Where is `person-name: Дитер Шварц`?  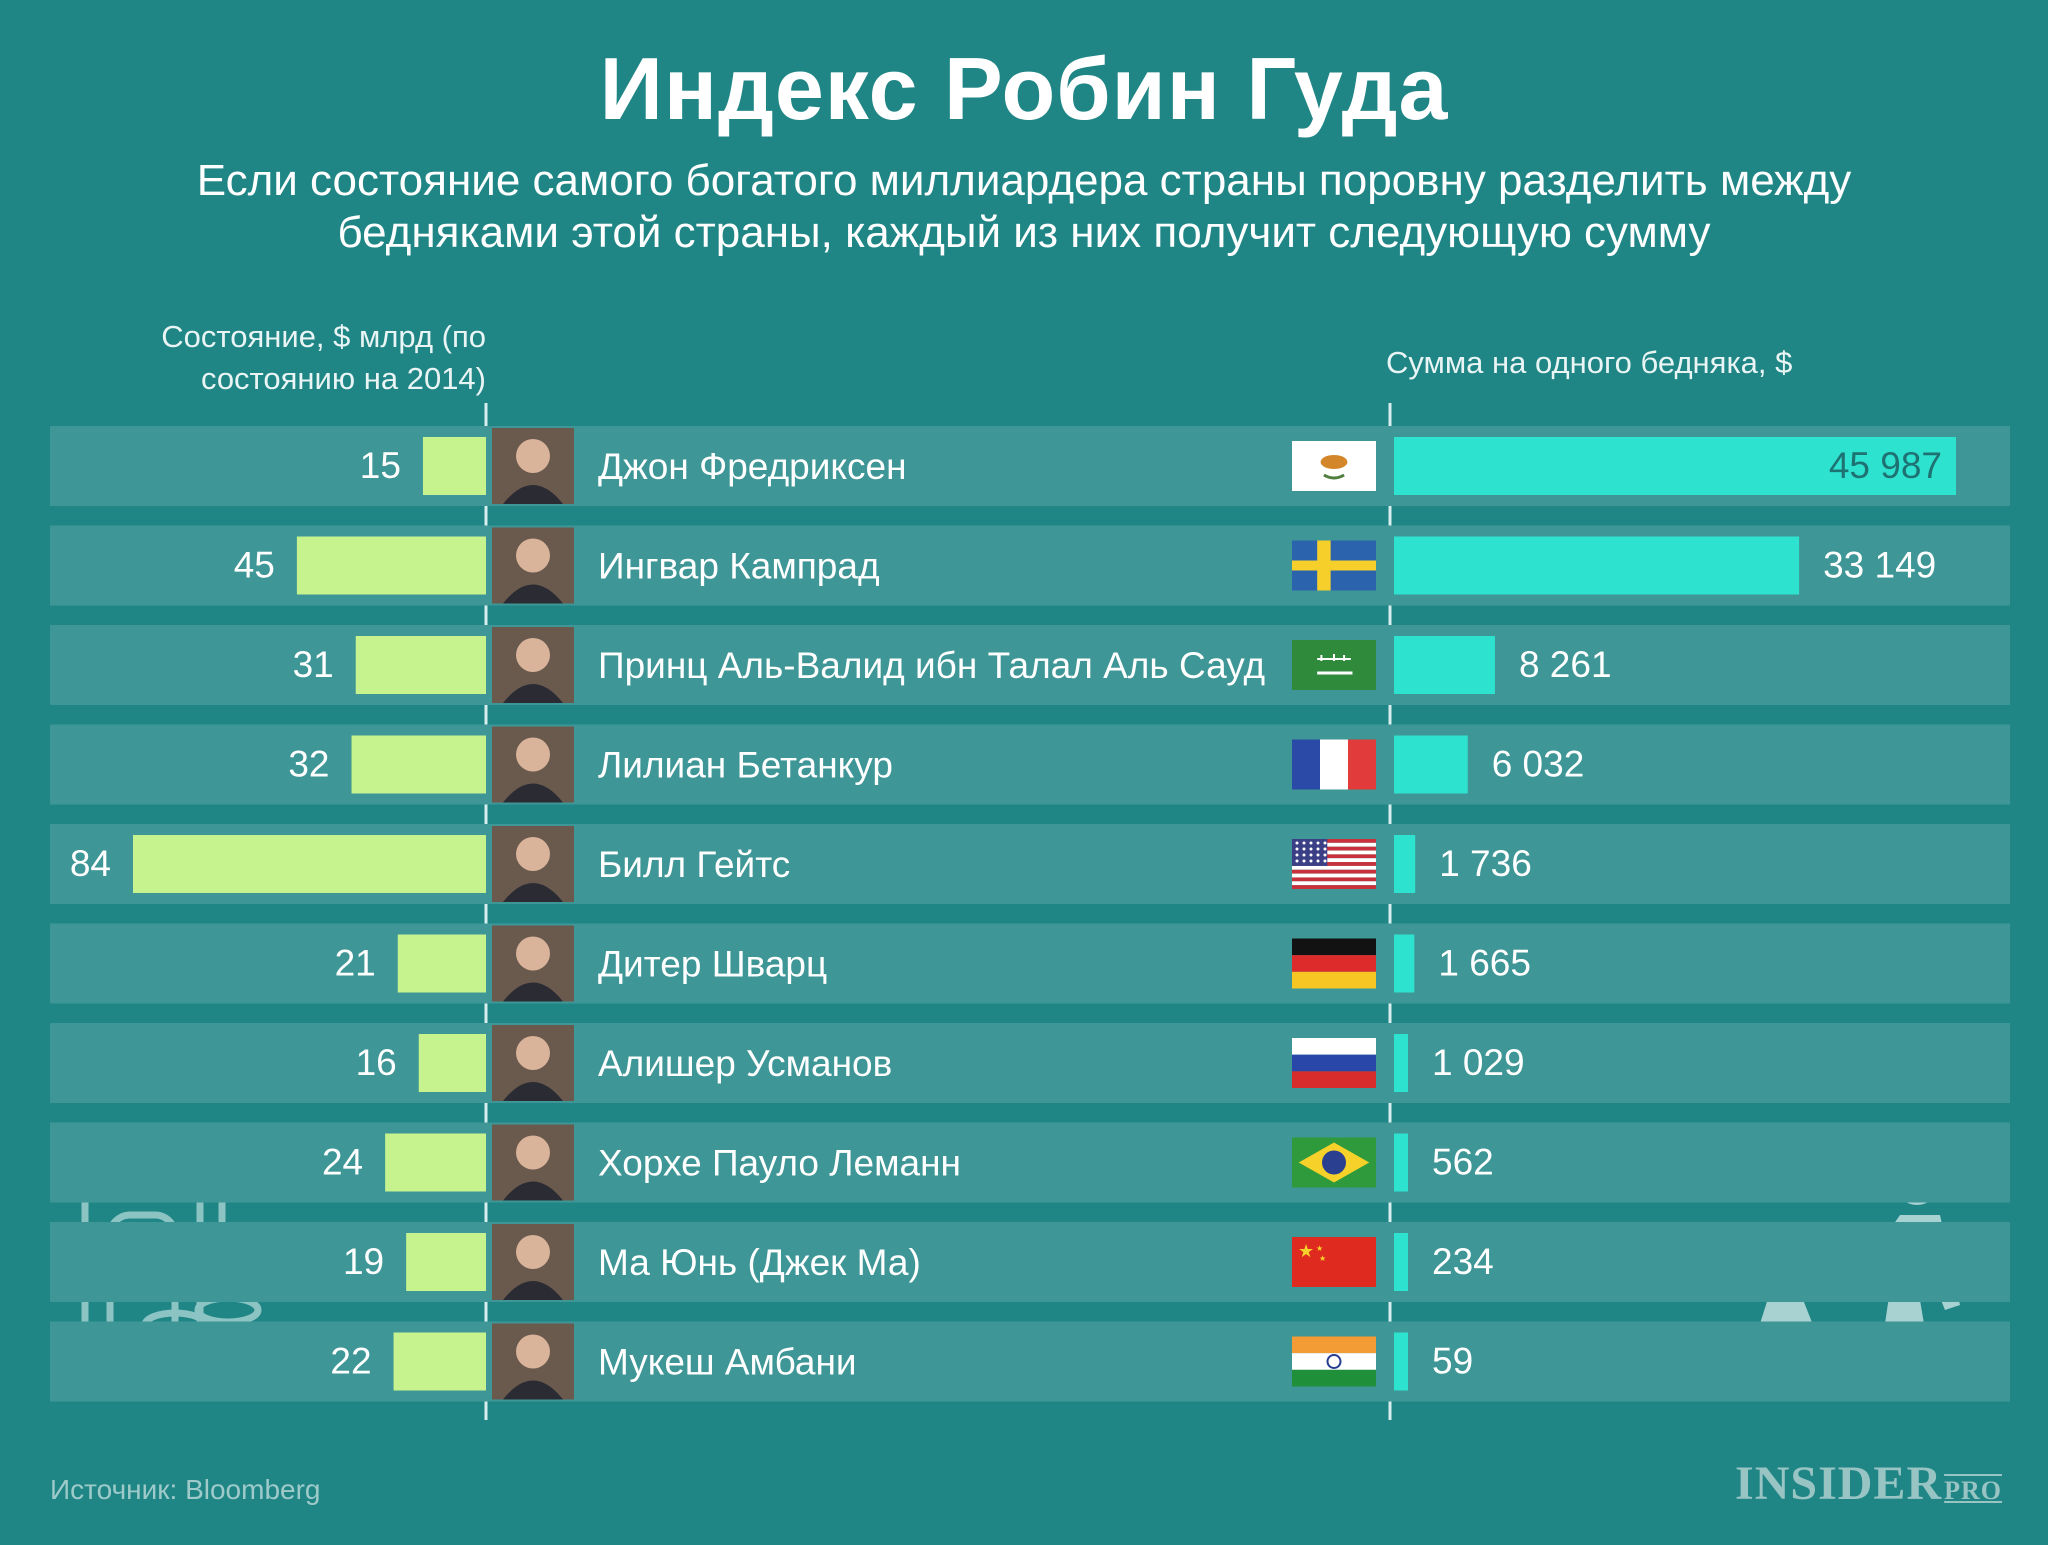
person-name: Дитер Шварц is located at coordinates (712, 964).